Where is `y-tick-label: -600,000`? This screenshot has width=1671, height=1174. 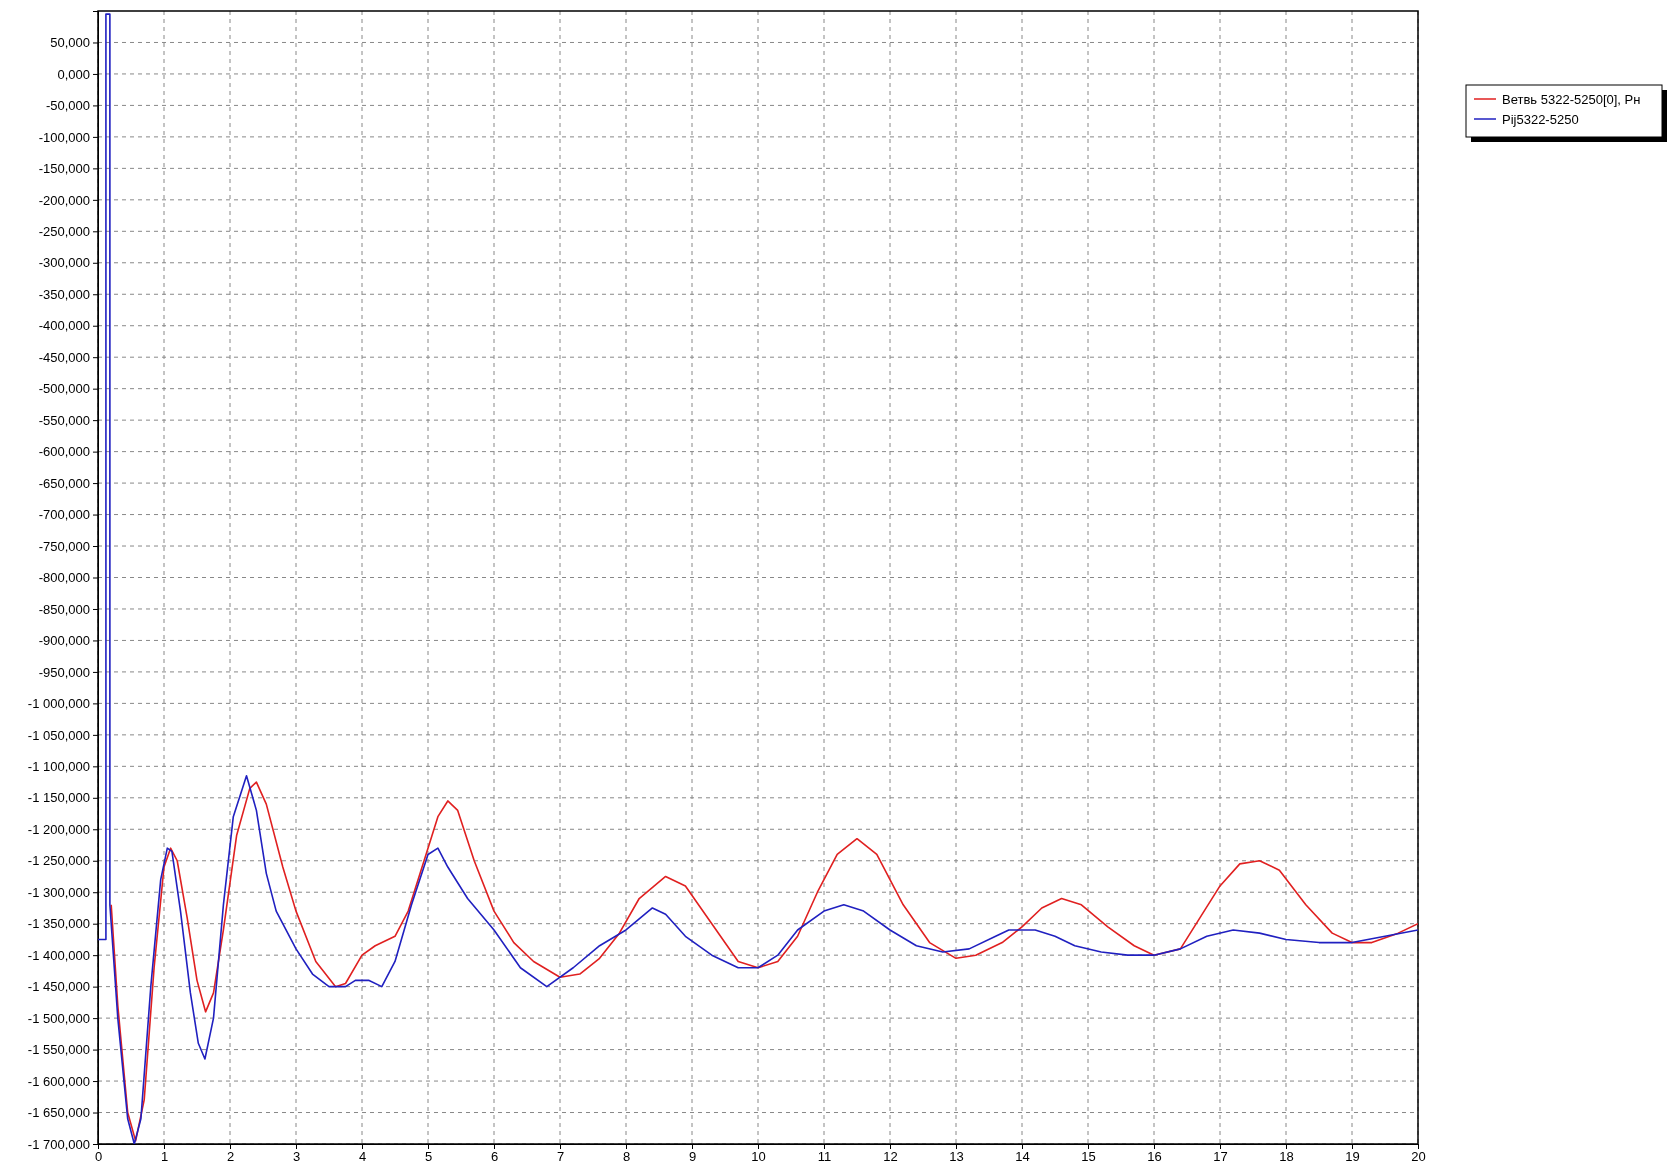 y-tick-label: -600,000 is located at coordinates (64, 452).